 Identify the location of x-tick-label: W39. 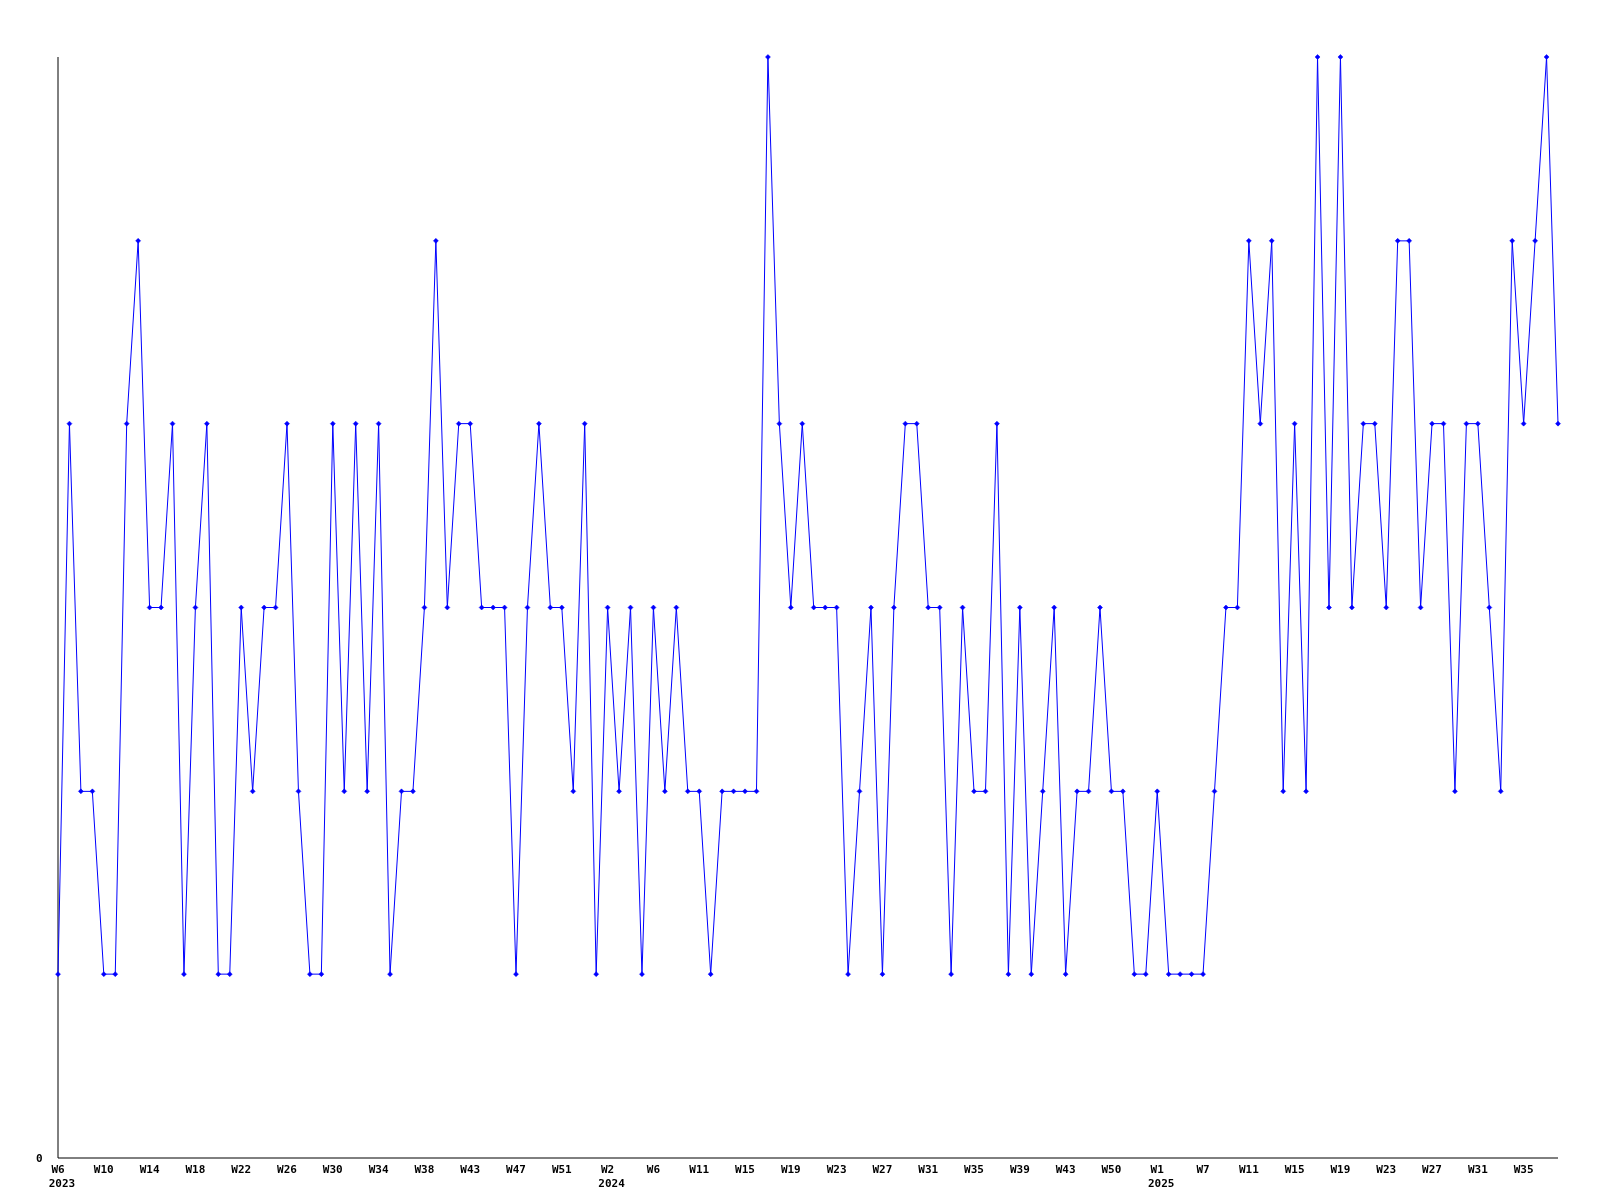
(1019, 1169).